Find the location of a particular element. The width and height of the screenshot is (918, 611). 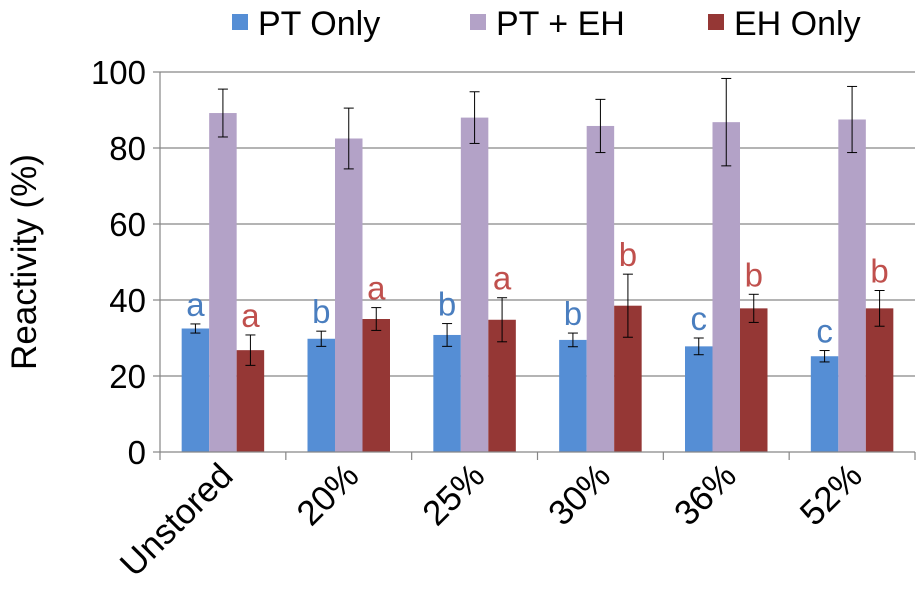

y-tick-label: 40 is located at coordinates (127, 300).